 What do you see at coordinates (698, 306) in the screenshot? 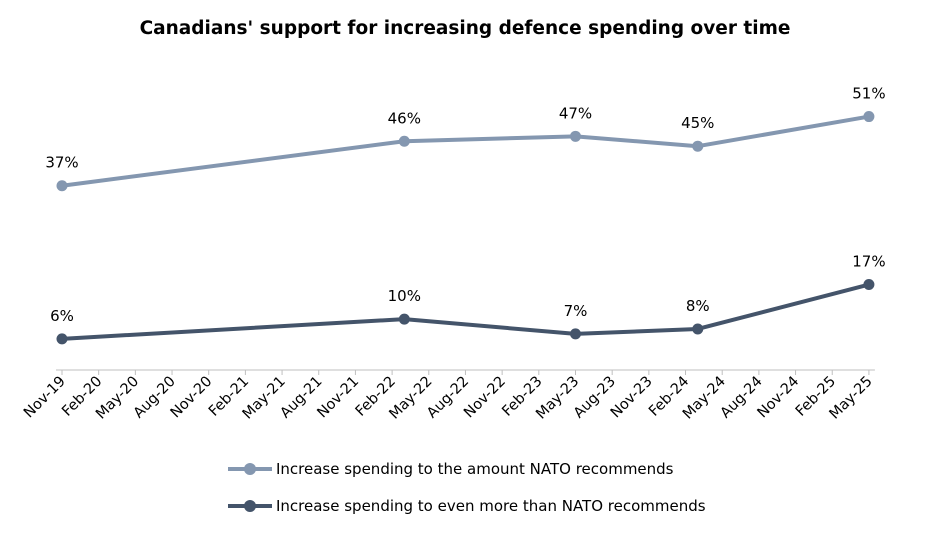
I see `data-label: 8%` at bounding box center [698, 306].